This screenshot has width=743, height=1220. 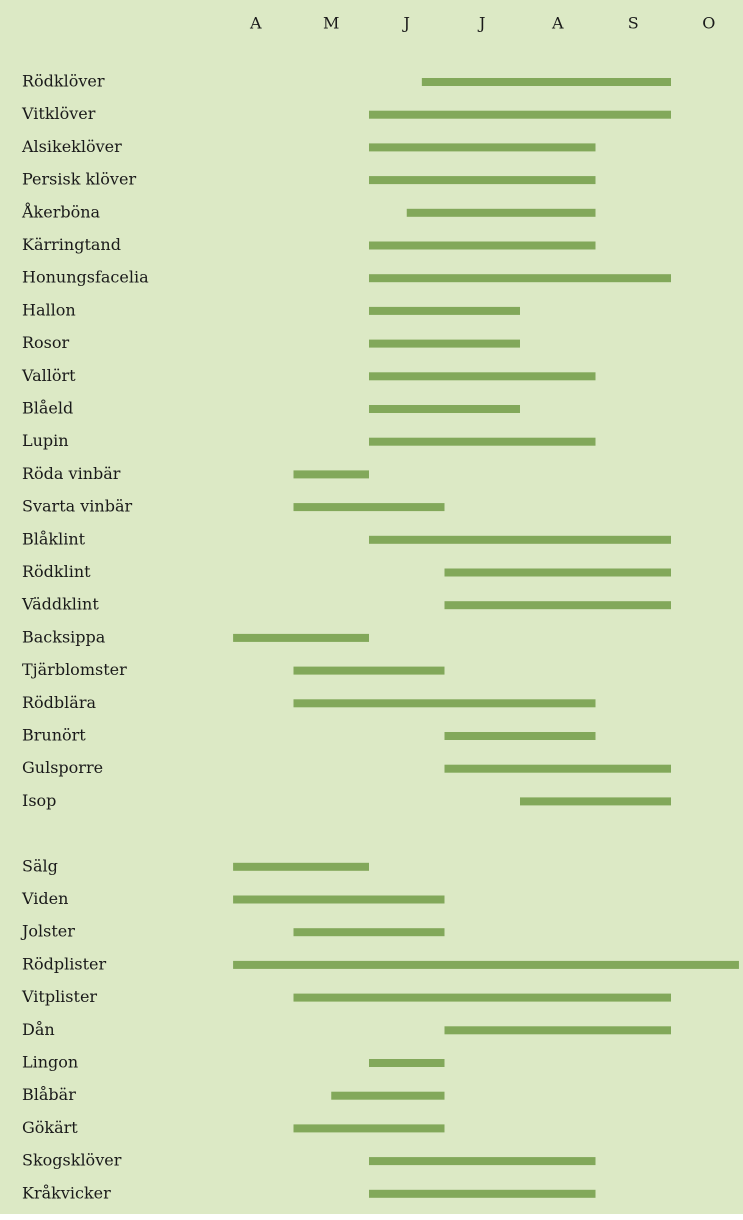 I want to click on row-label: Tjärblomster, so click(x=74, y=669).